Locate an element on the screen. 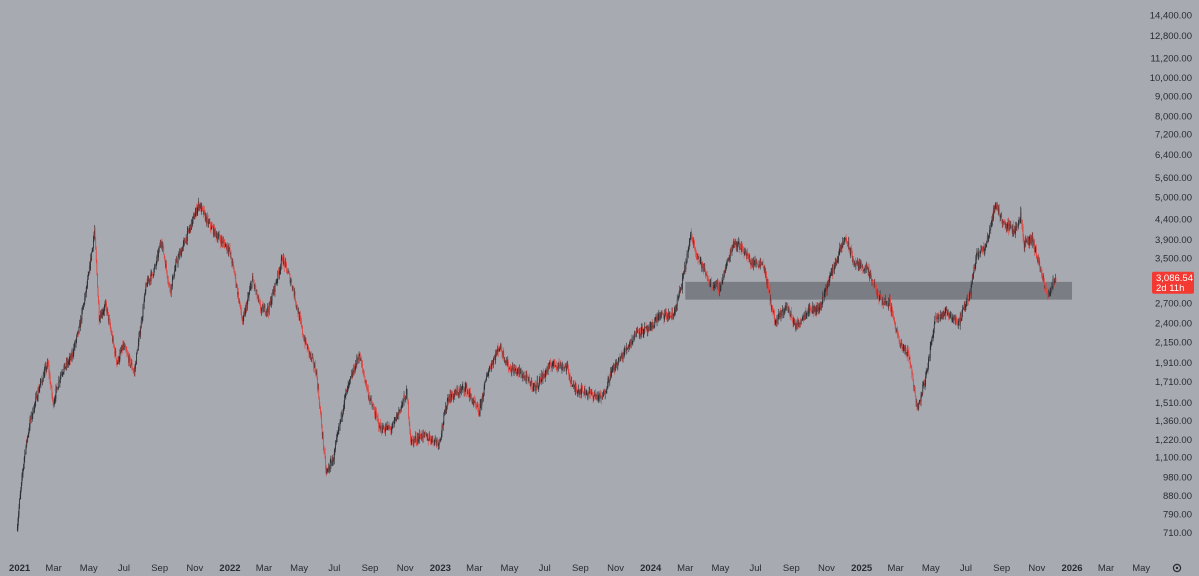 The image size is (1199, 576). support-zone is located at coordinates (879, 290).